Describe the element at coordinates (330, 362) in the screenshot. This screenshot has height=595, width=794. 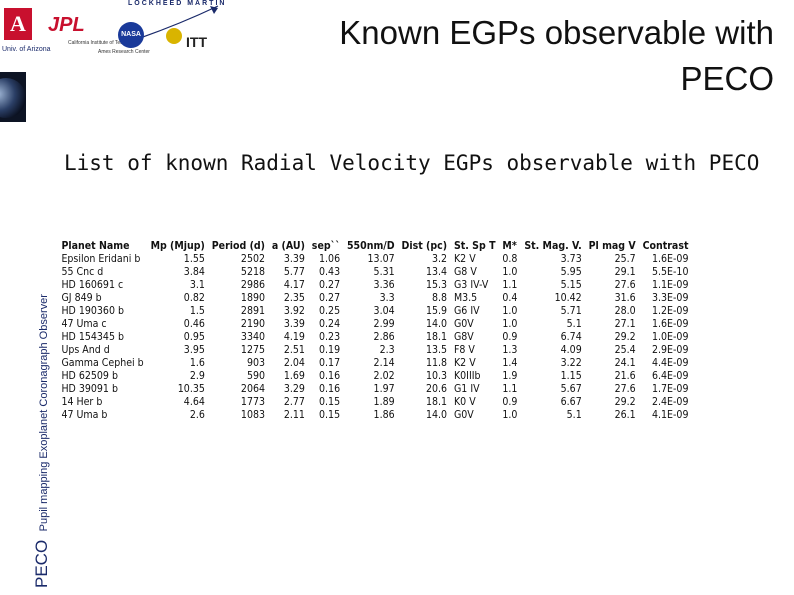
I see `cell-separation: 0.17` at that location.